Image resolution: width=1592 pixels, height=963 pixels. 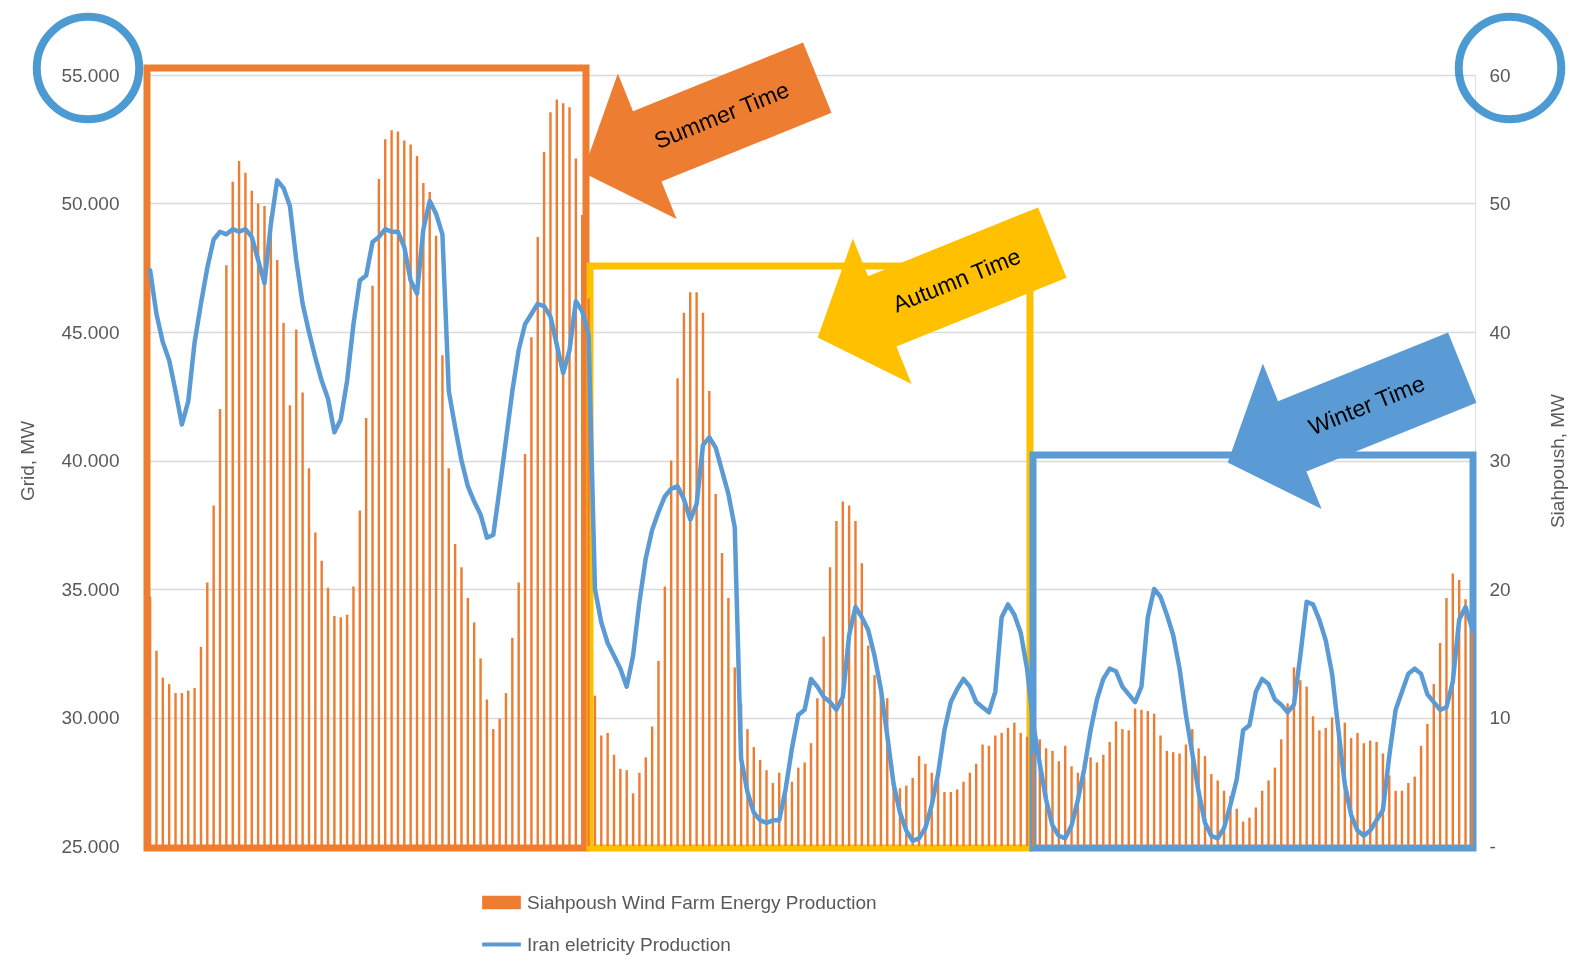 What do you see at coordinates (1500, 460) in the screenshot?
I see `y2-tick-label: 30` at bounding box center [1500, 460].